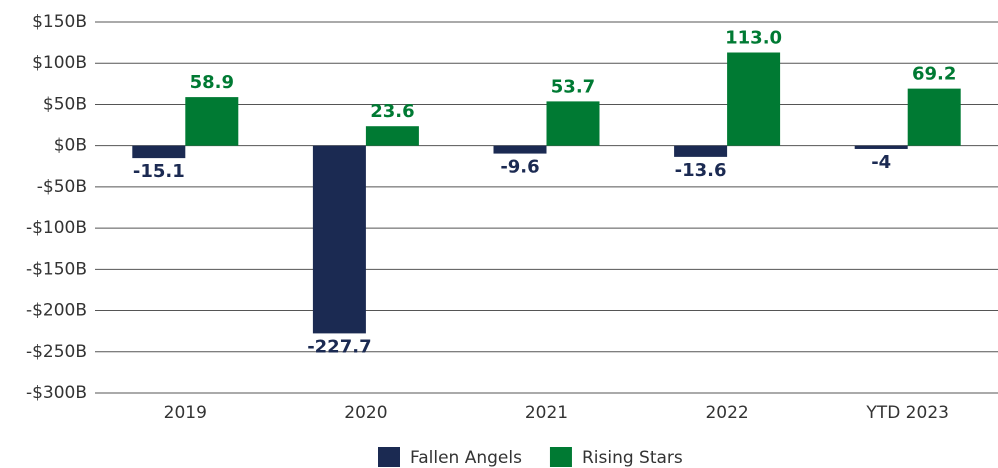 The image size is (998, 468). I want to click on x-tick-label: YTD 2023, so click(907, 413).